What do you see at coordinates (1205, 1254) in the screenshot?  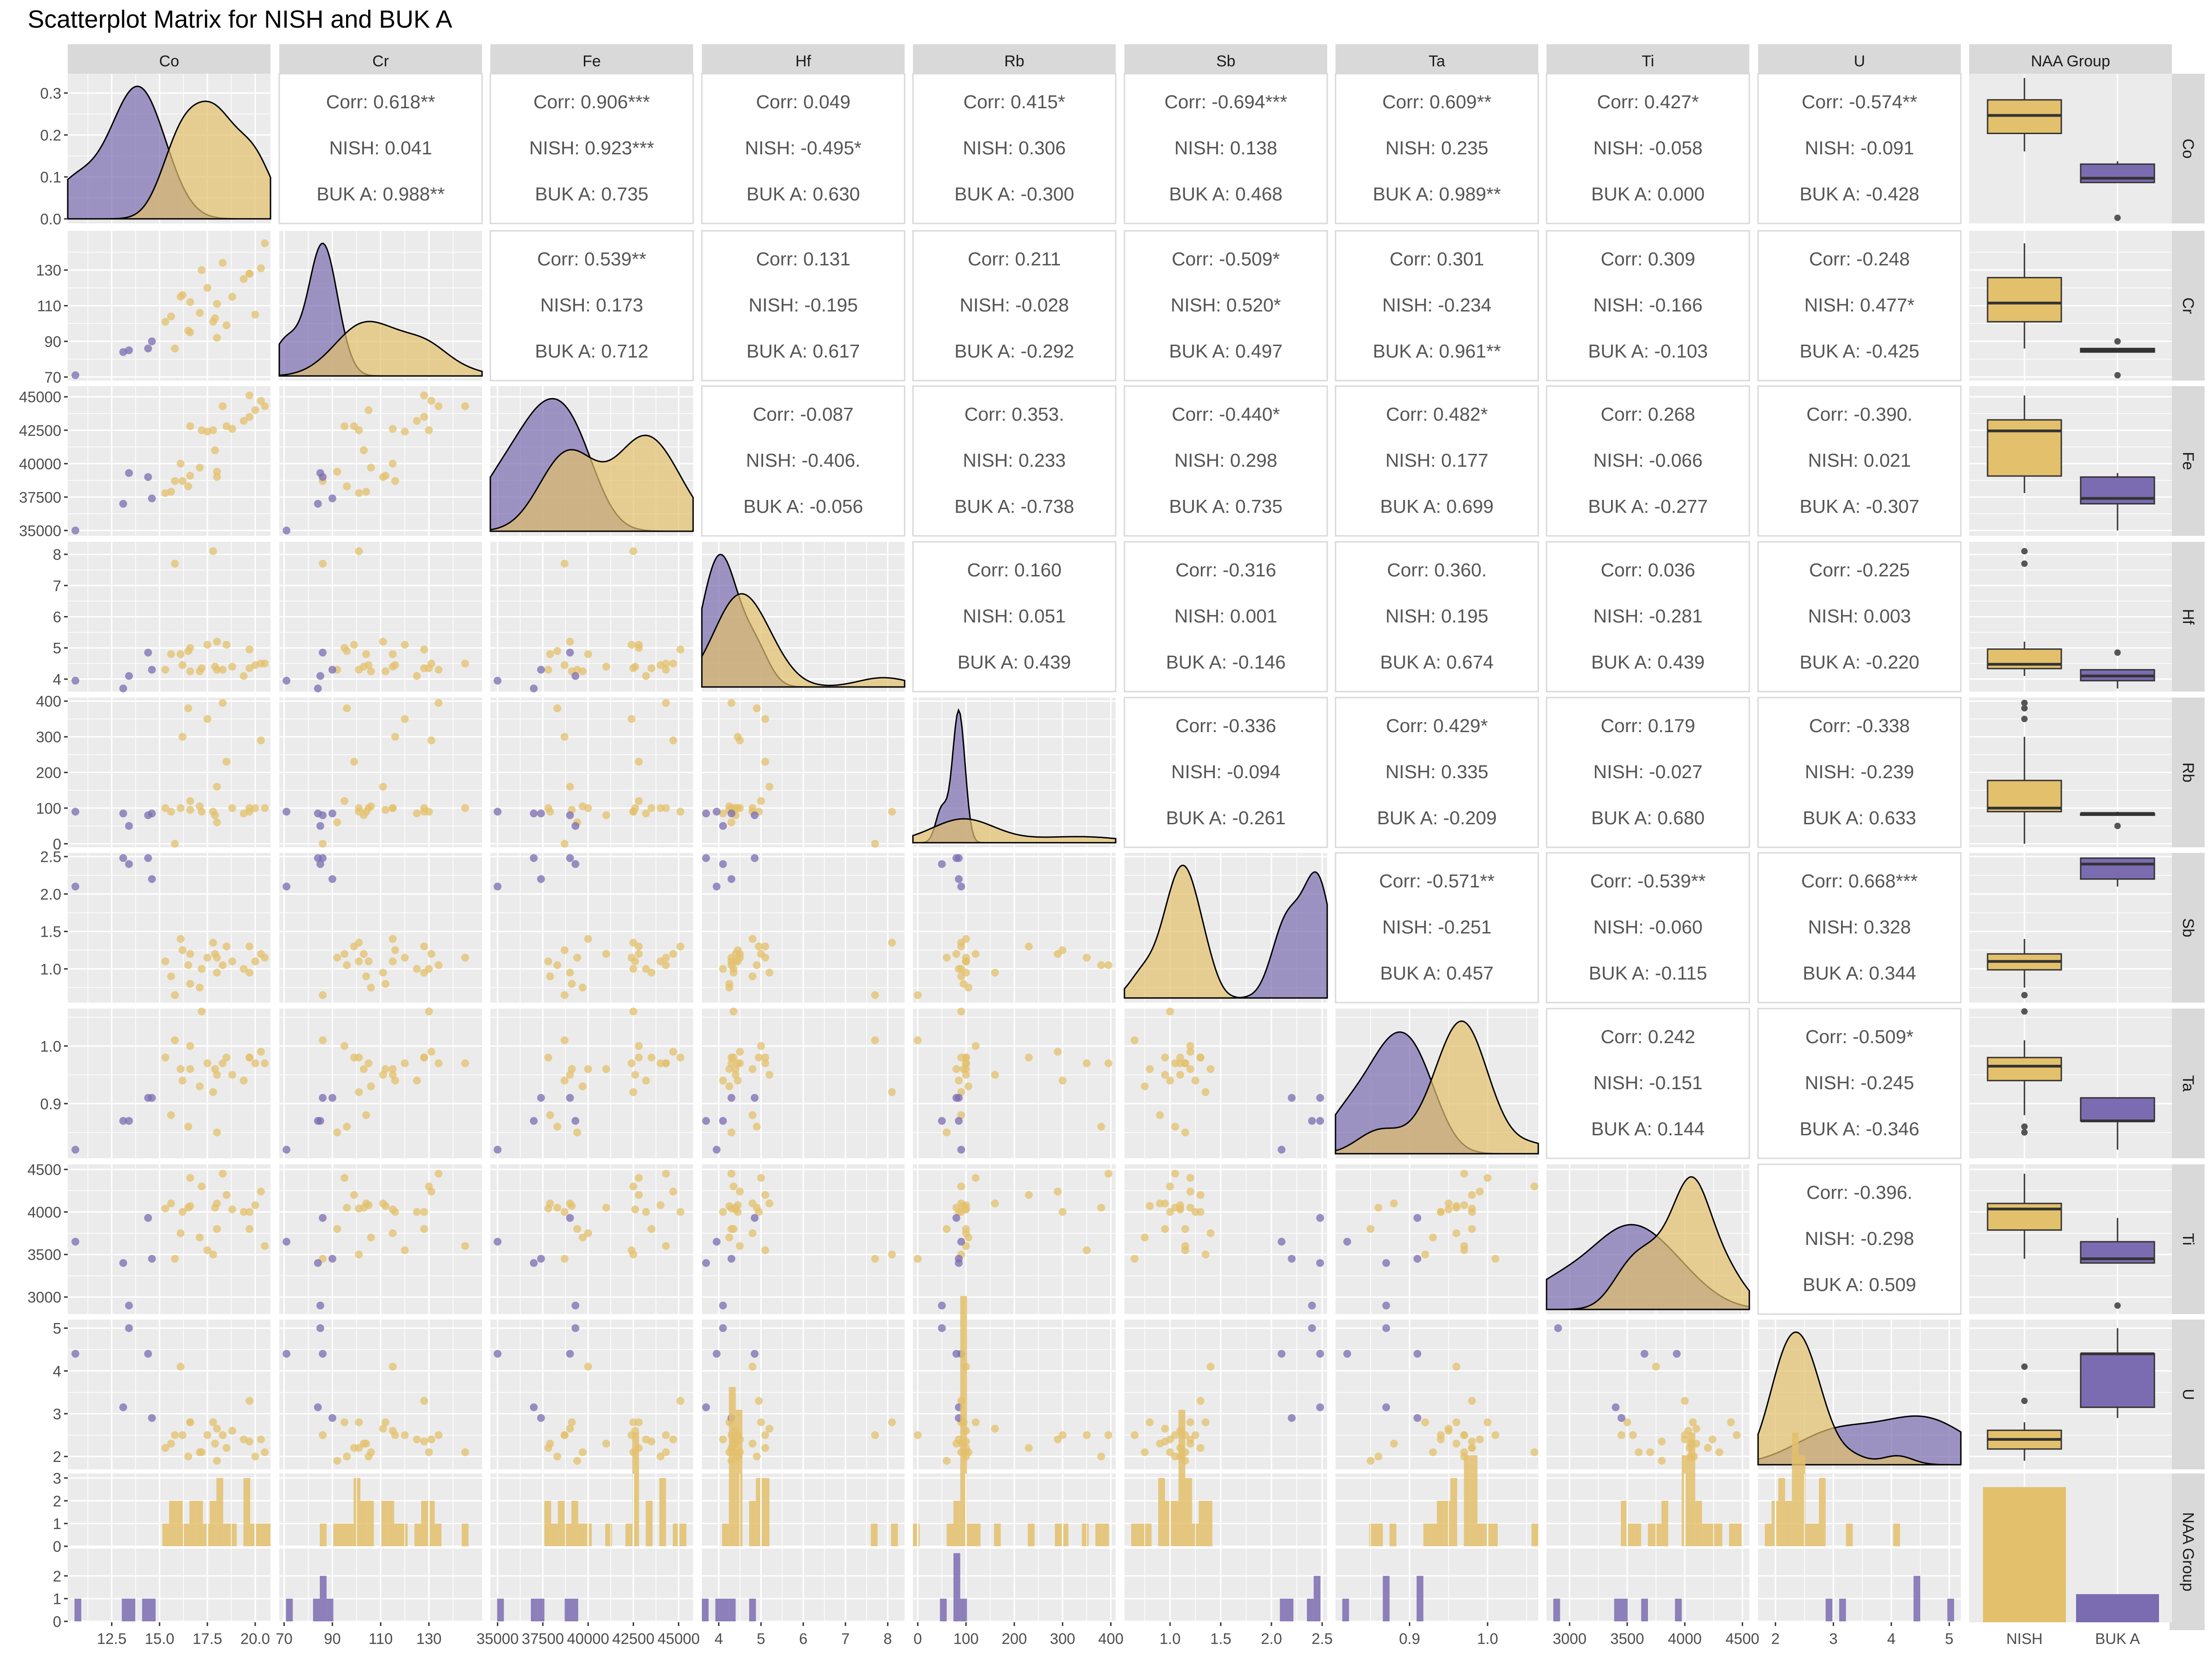 I see `point-nish-ti-vs-sb` at bounding box center [1205, 1254].